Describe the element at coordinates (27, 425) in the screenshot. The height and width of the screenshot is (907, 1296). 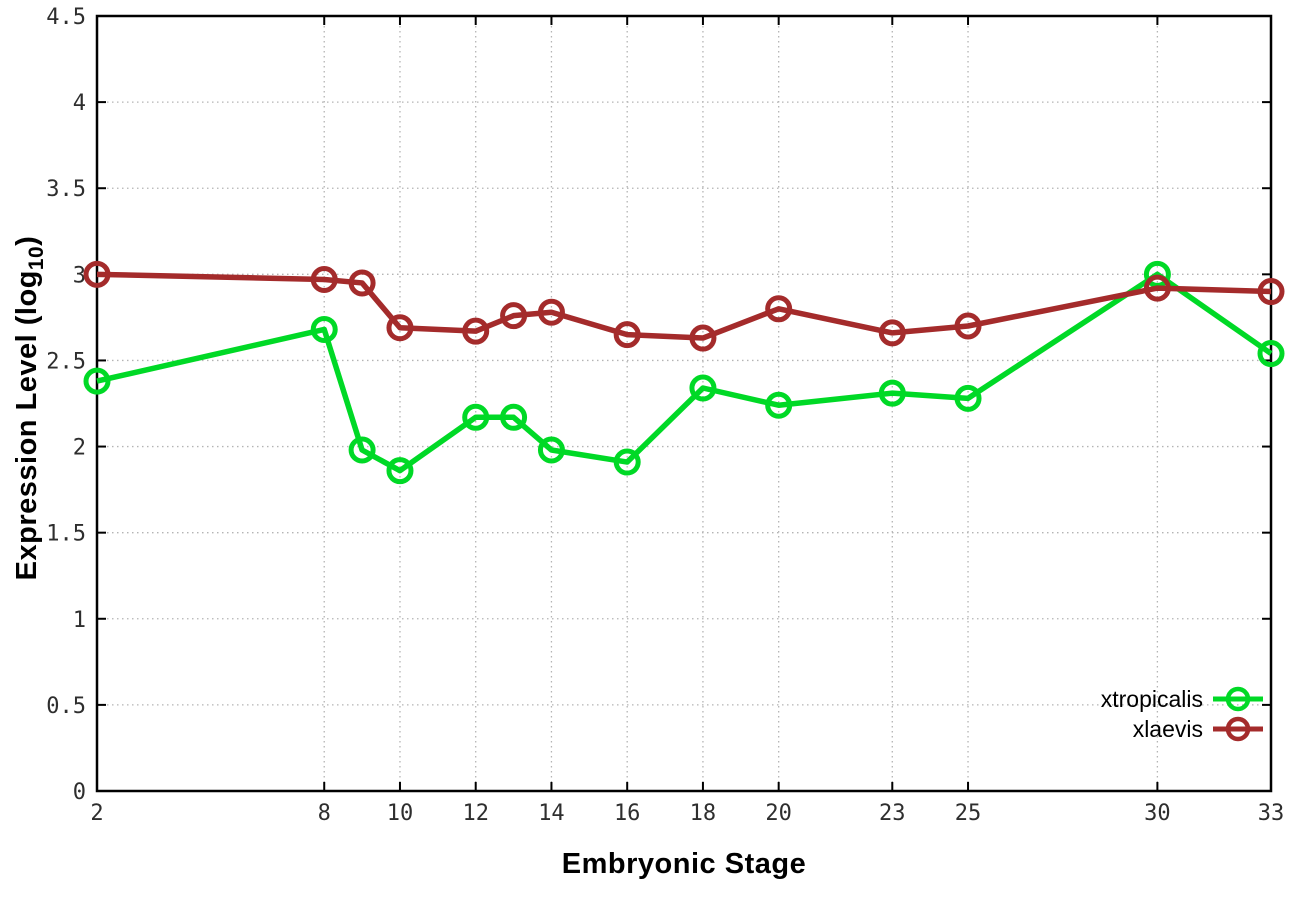
I see `y-axis-title-text: Expression Level (log` at that location.